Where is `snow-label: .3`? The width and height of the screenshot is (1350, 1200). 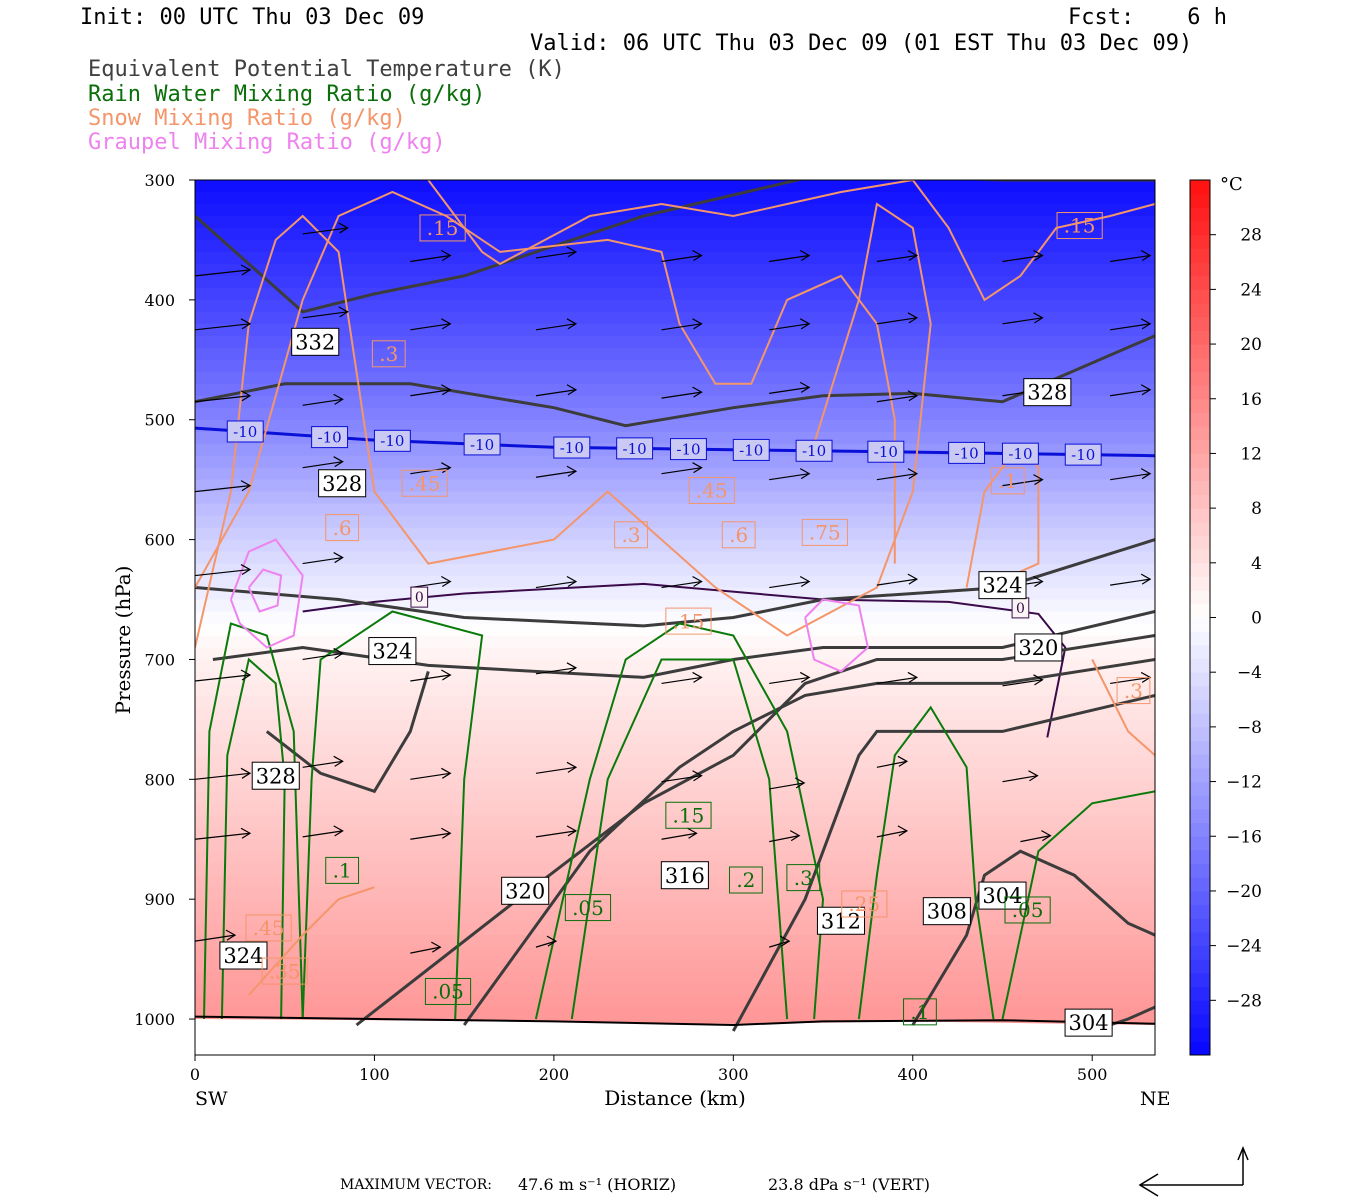
snow-label: .3 is located at coordinates (1133, 691).